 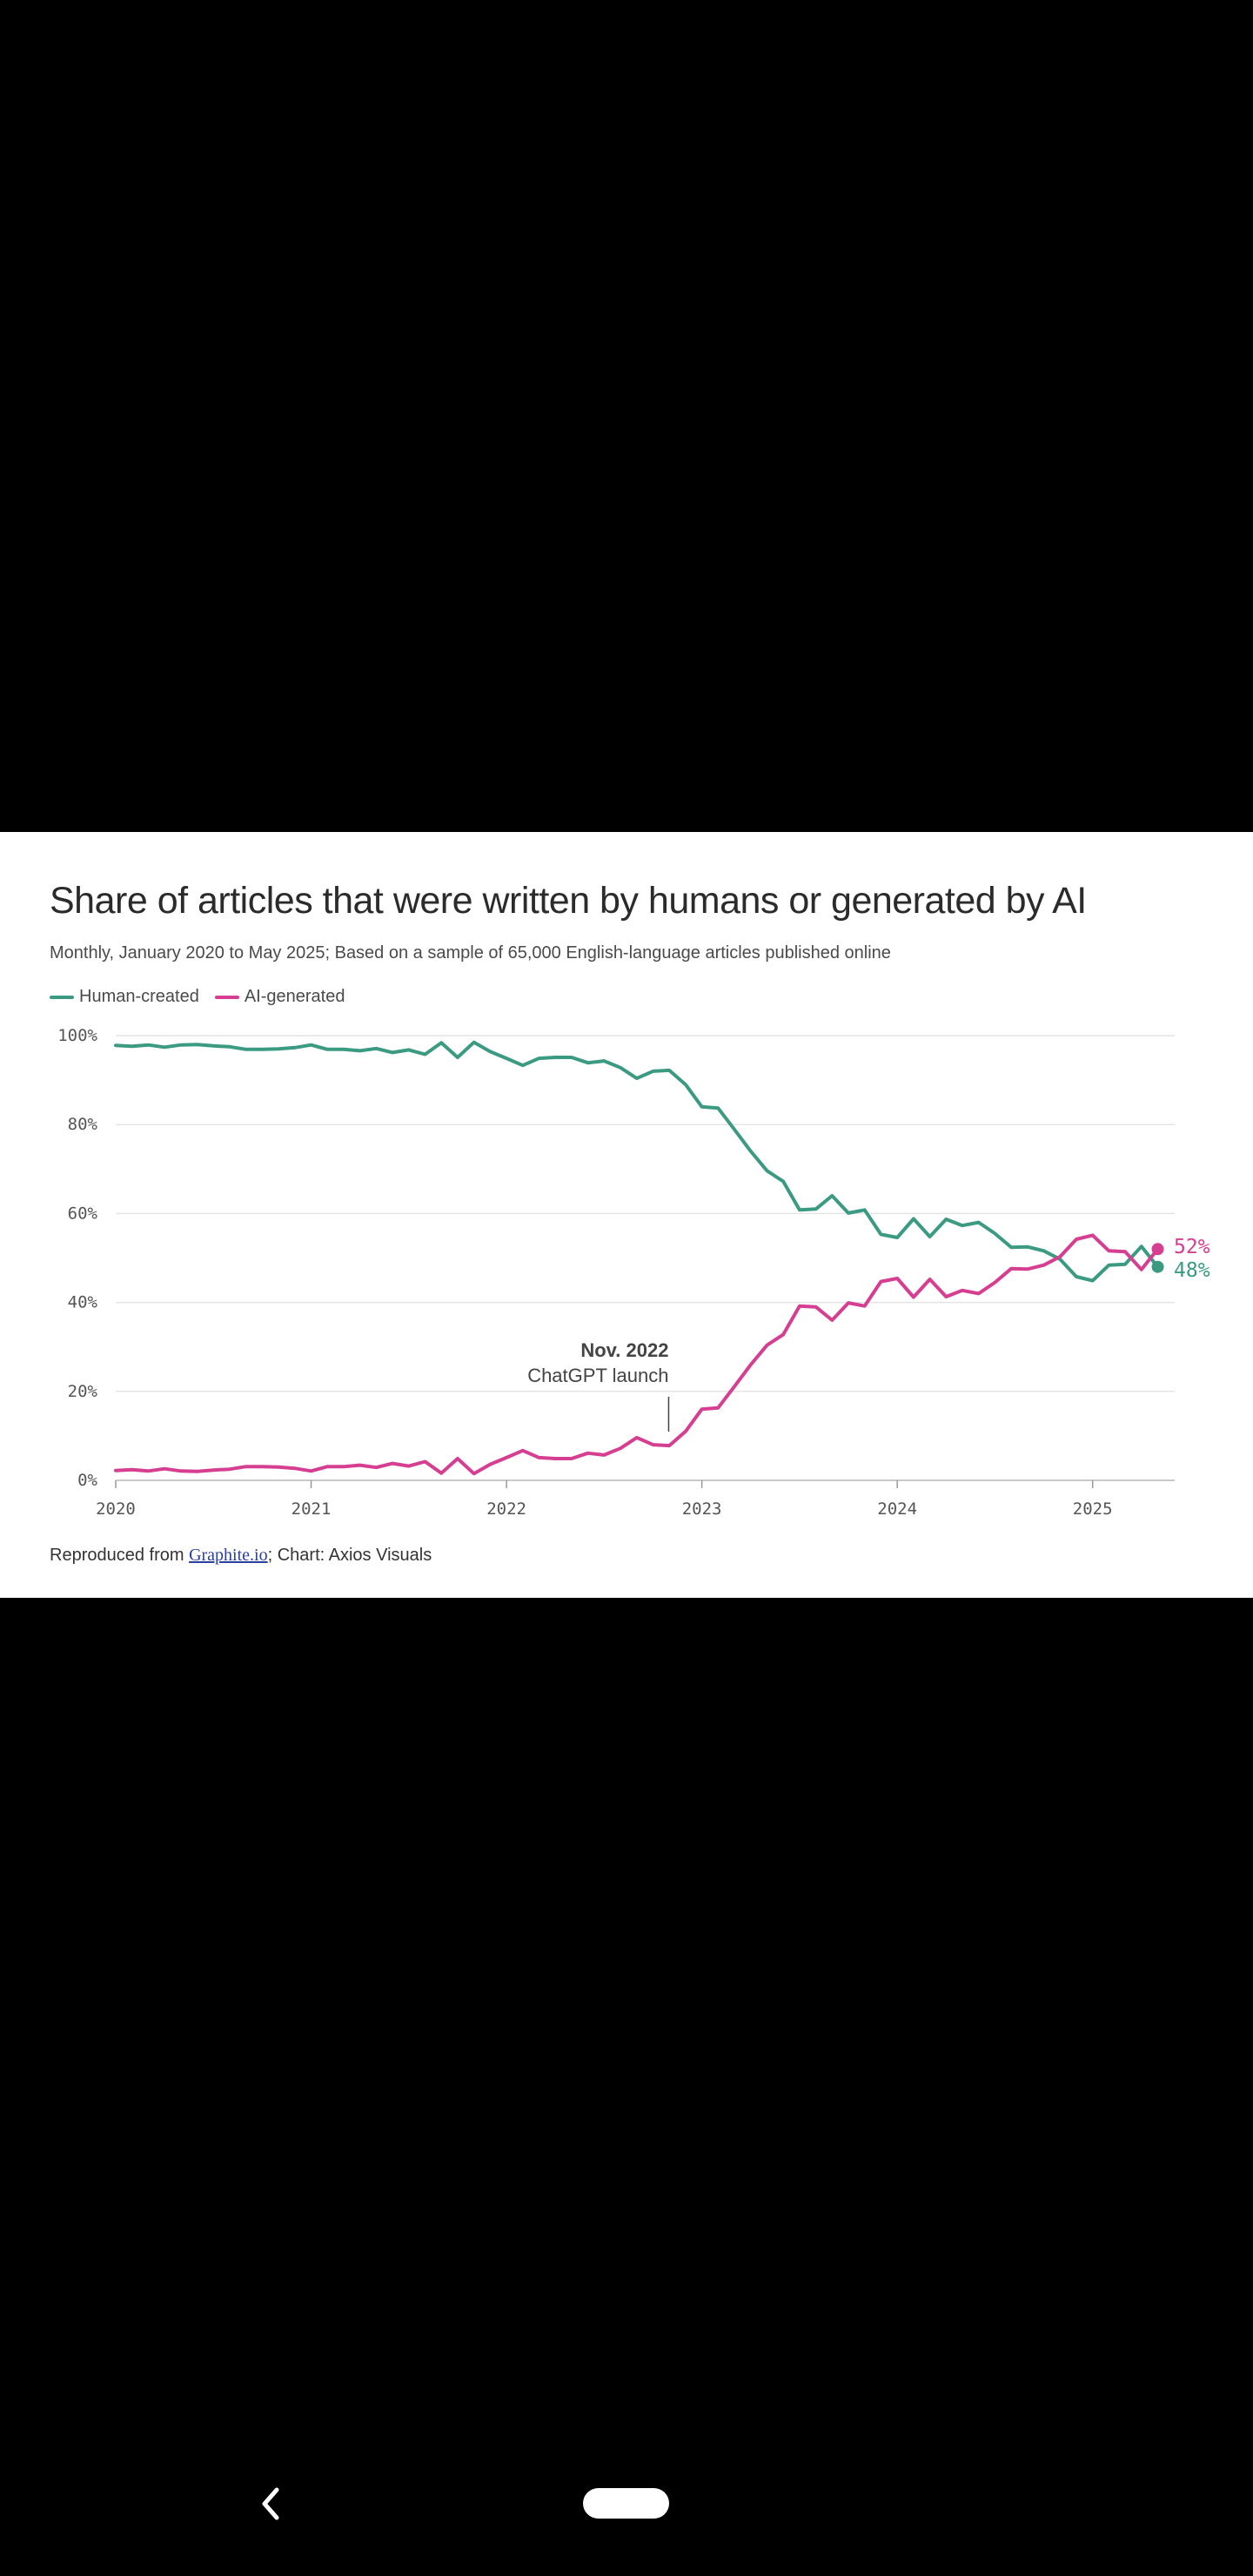 I want to click on y-tick-label: 0%, so click(x=87, y=1481).